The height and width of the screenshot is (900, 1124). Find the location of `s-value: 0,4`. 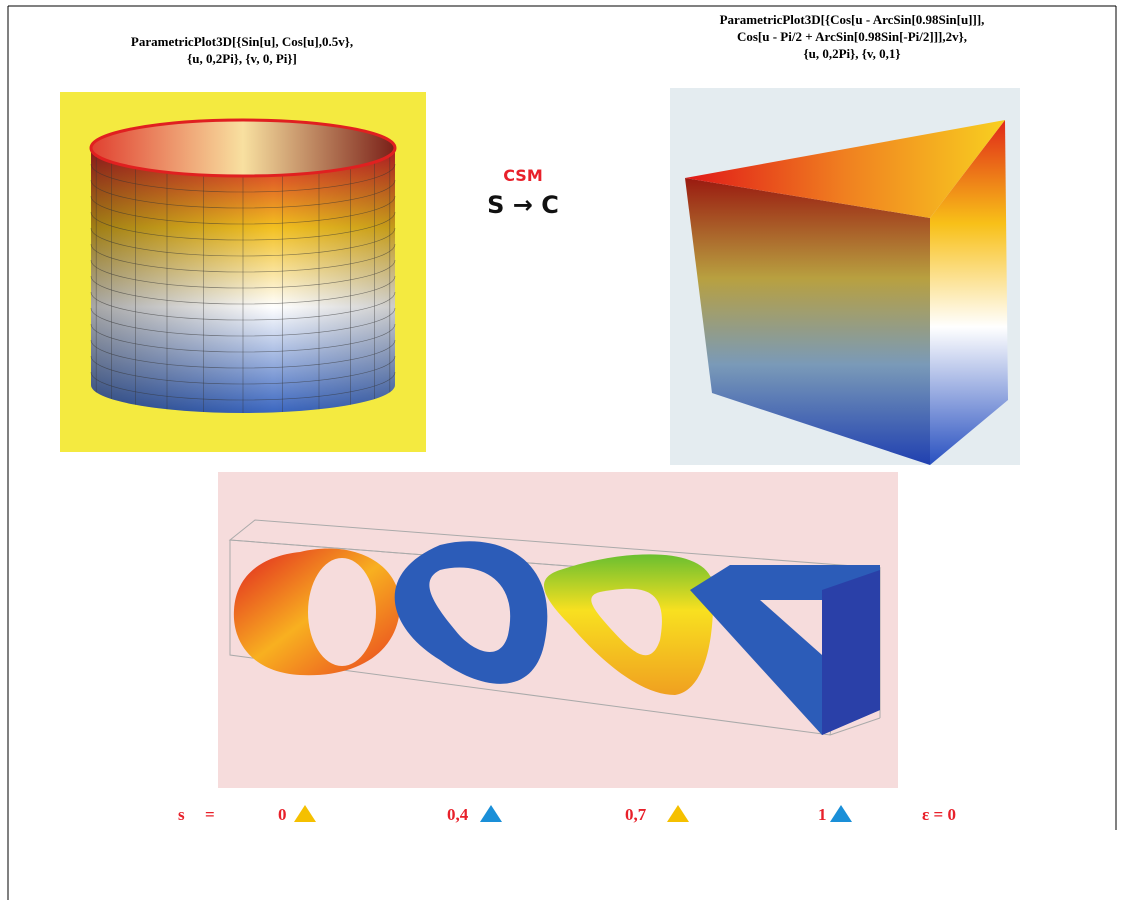

s-value: 0,4 is located at coordinates (458, 814).